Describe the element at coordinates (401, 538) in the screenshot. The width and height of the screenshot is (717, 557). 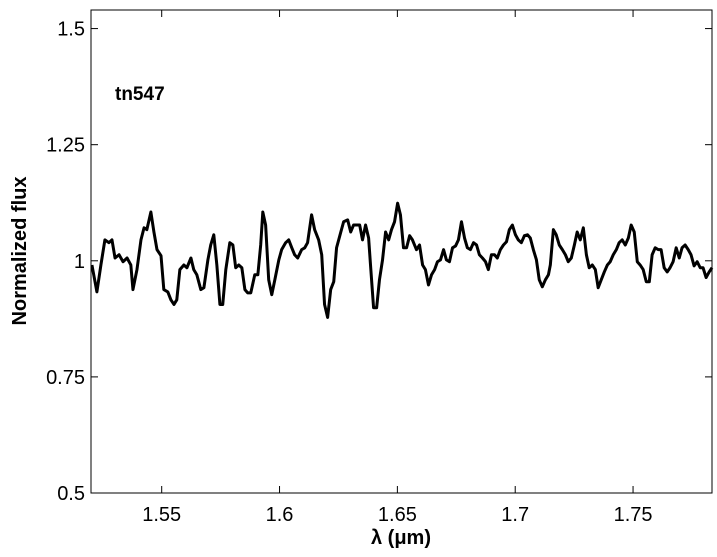
I see `x-axis-label: λ (μm)` at that location.